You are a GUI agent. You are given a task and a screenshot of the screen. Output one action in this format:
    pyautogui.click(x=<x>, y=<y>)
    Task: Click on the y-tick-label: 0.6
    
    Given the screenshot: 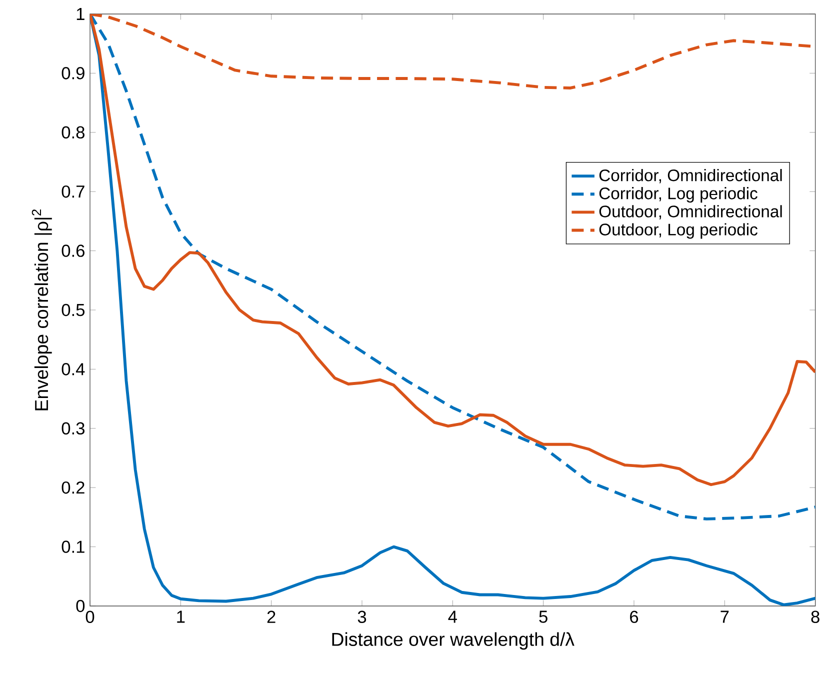 What is the action you would take?
    pyautogui.click(x=73, y=250)
    